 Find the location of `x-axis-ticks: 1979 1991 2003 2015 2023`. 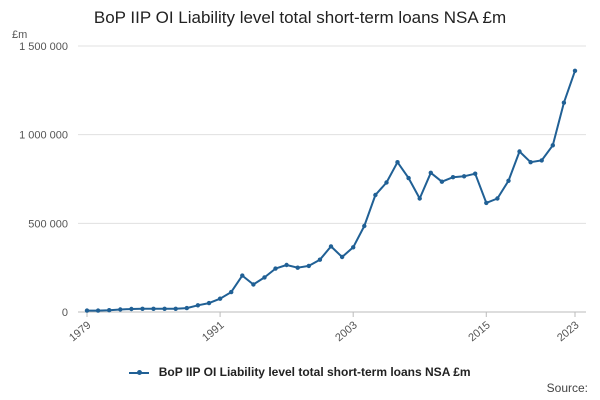

x-axis-ticks: 1979 1991 2003 2015 2023 is located at coordinates (324, 328).